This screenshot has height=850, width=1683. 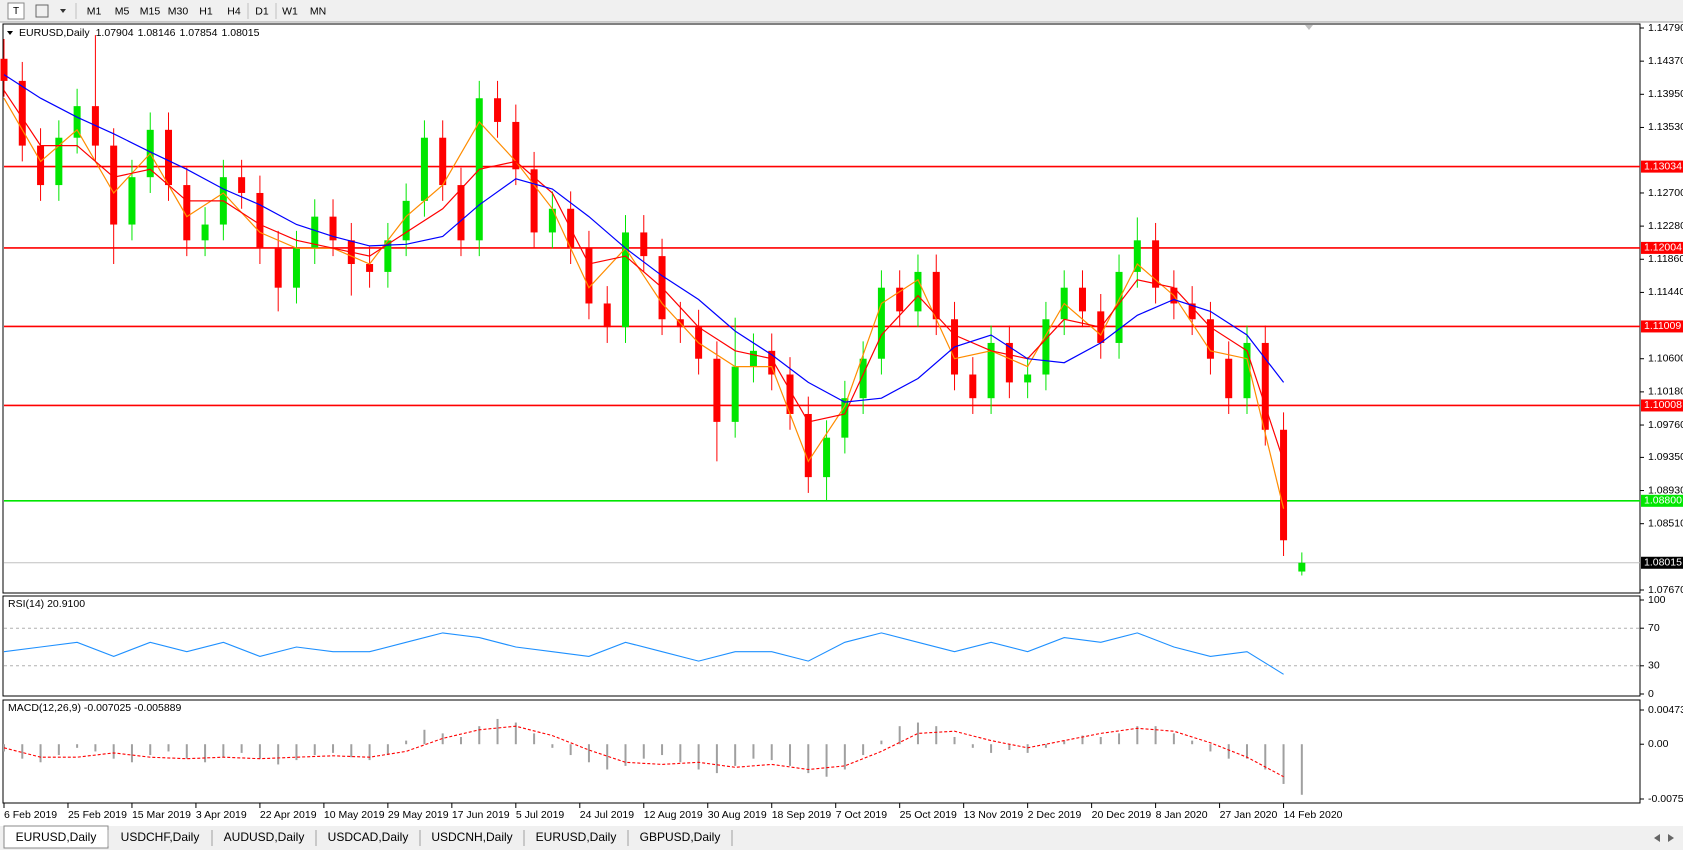 I want to click on x-tick-label: 24 Jul 2019, so click(x=607, y=815).